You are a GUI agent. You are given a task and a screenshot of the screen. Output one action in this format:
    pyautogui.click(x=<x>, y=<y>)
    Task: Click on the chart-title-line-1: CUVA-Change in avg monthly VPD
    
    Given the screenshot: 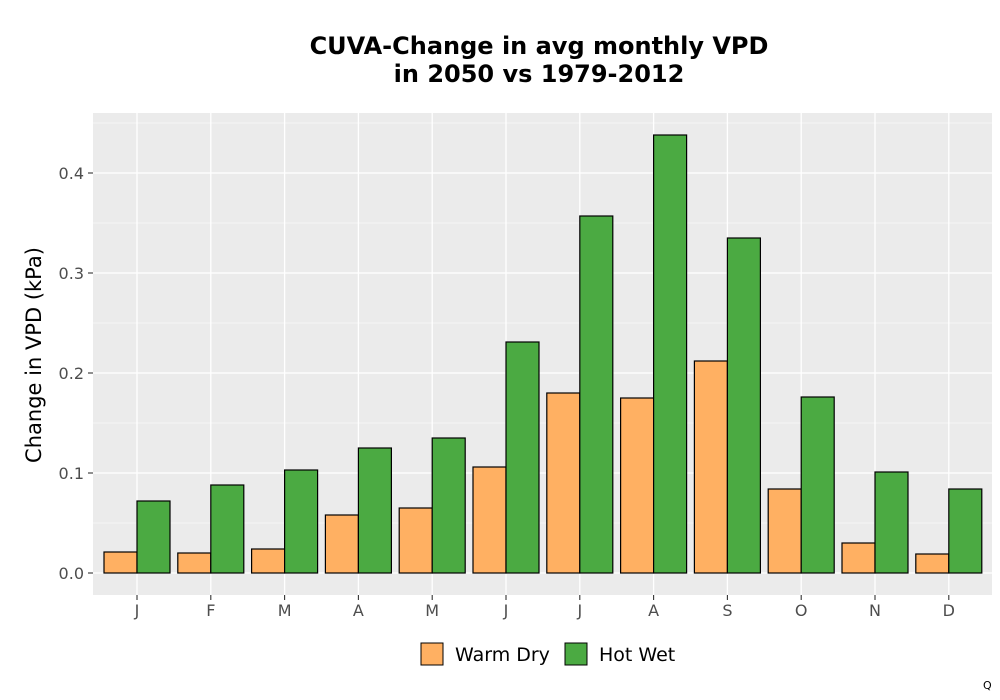 What is the action you would take?
    pyautogui.click(x=539, y=46)
    